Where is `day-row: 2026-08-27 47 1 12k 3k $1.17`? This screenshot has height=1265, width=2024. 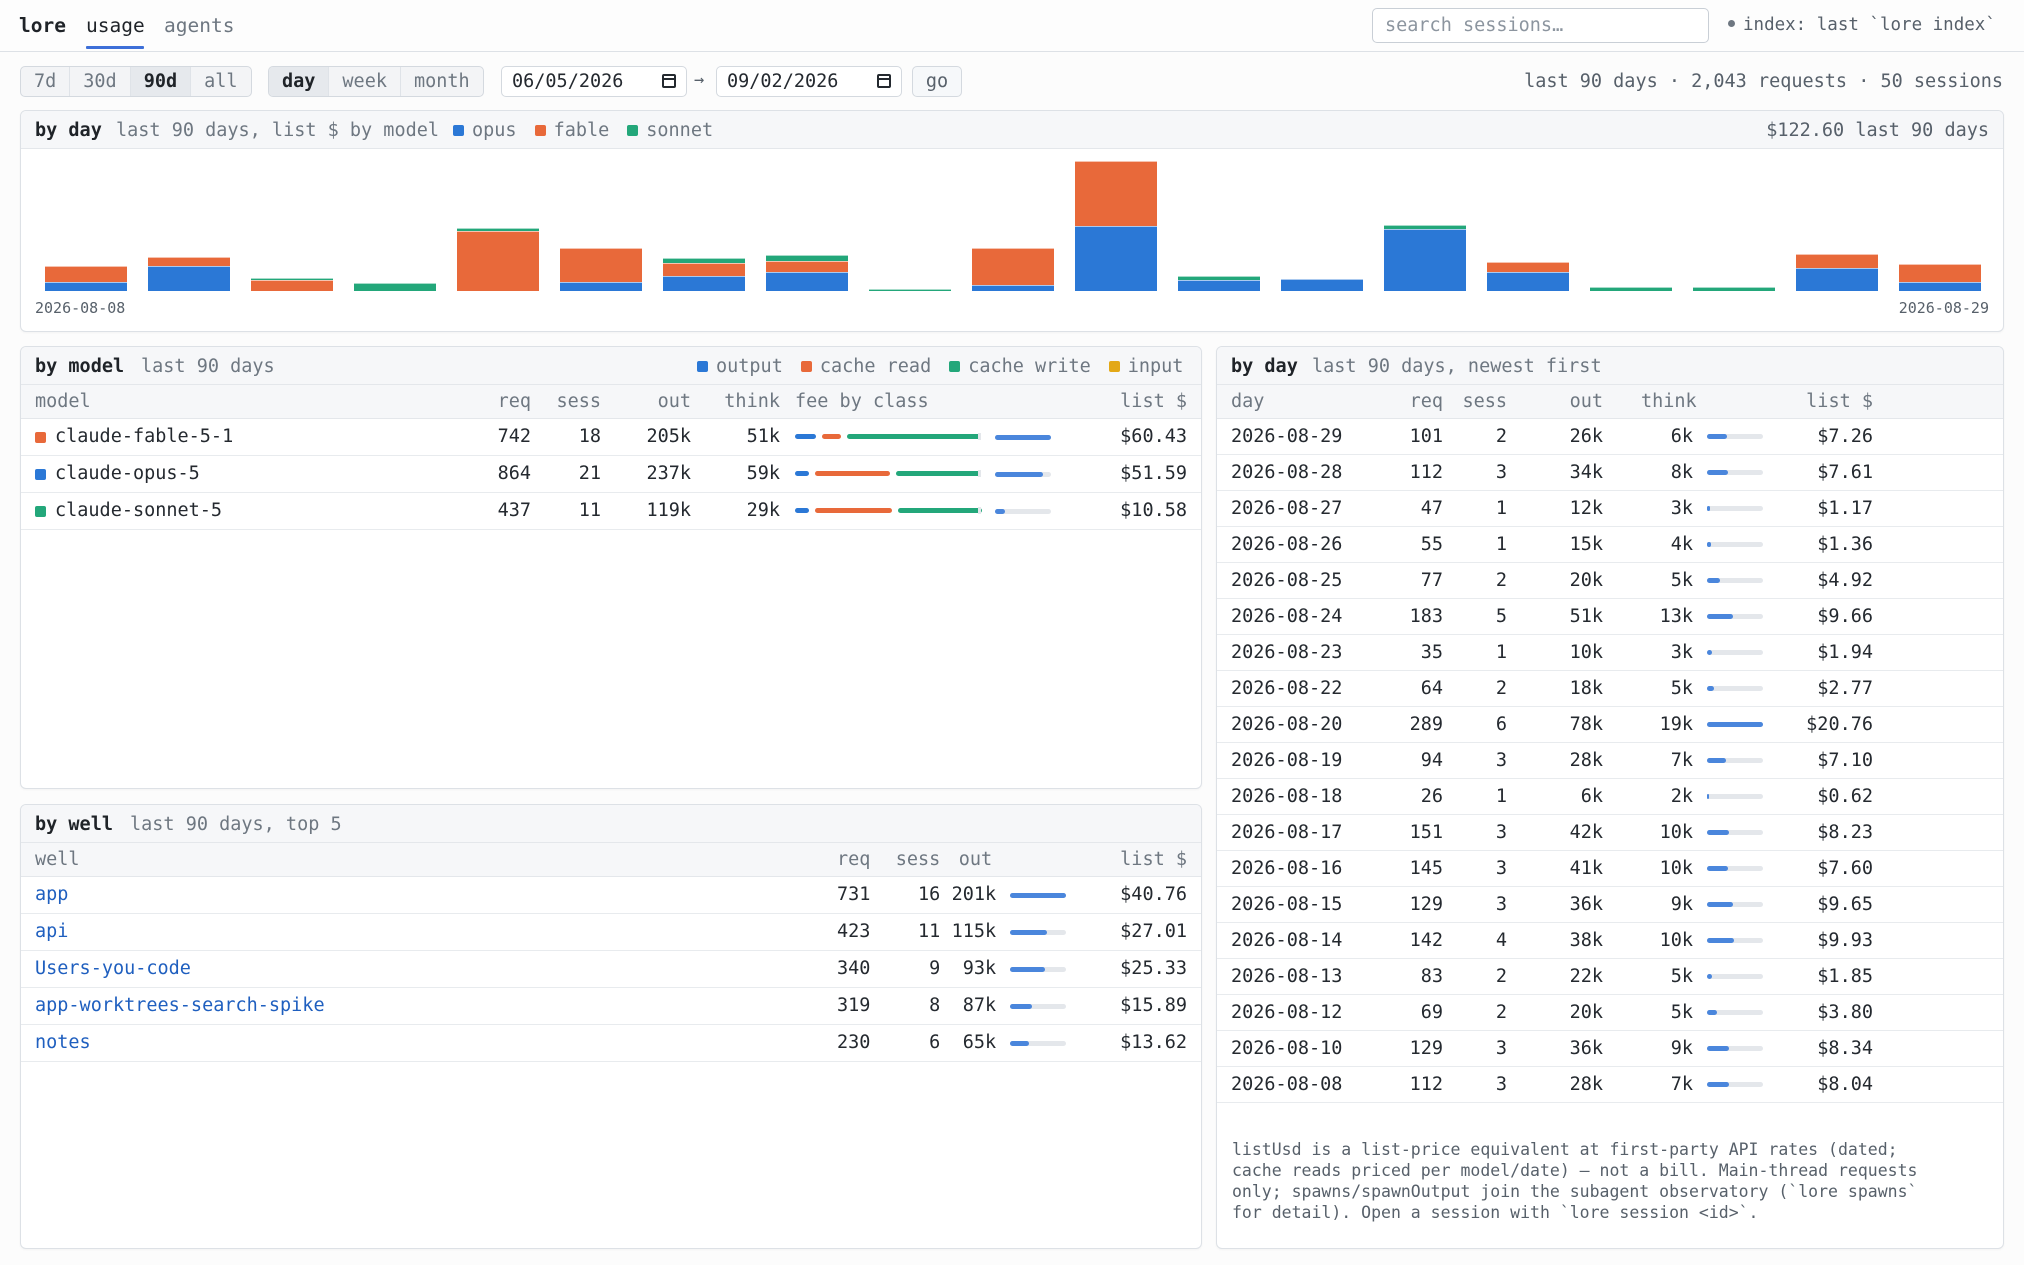 day-row: 2026-08-27 47 1 12k 3k $1.17 is located at coordinates (1610, 508).